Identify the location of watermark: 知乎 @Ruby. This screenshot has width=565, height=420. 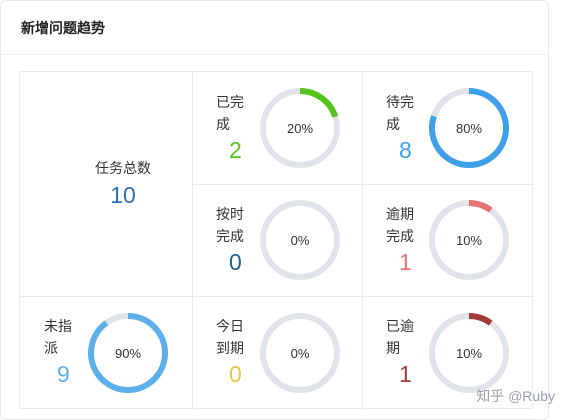
(515, 396).